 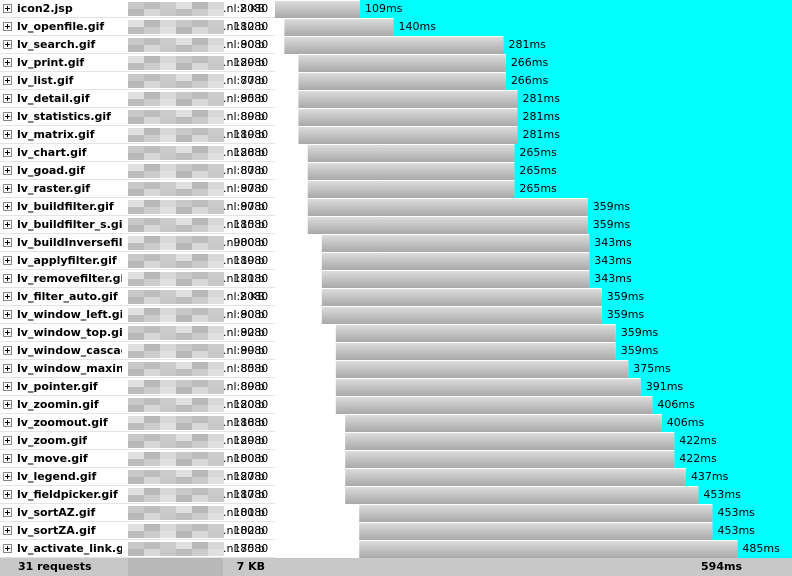 I want to click on file-name: lv_openfile.gif, so click(x=60, y=26).